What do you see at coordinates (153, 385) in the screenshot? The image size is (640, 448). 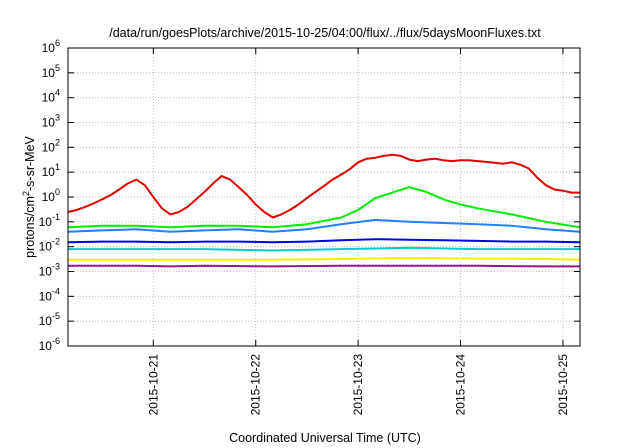 I see `x-tick-label: 2015-10-21` at bounding box center [153, 385].